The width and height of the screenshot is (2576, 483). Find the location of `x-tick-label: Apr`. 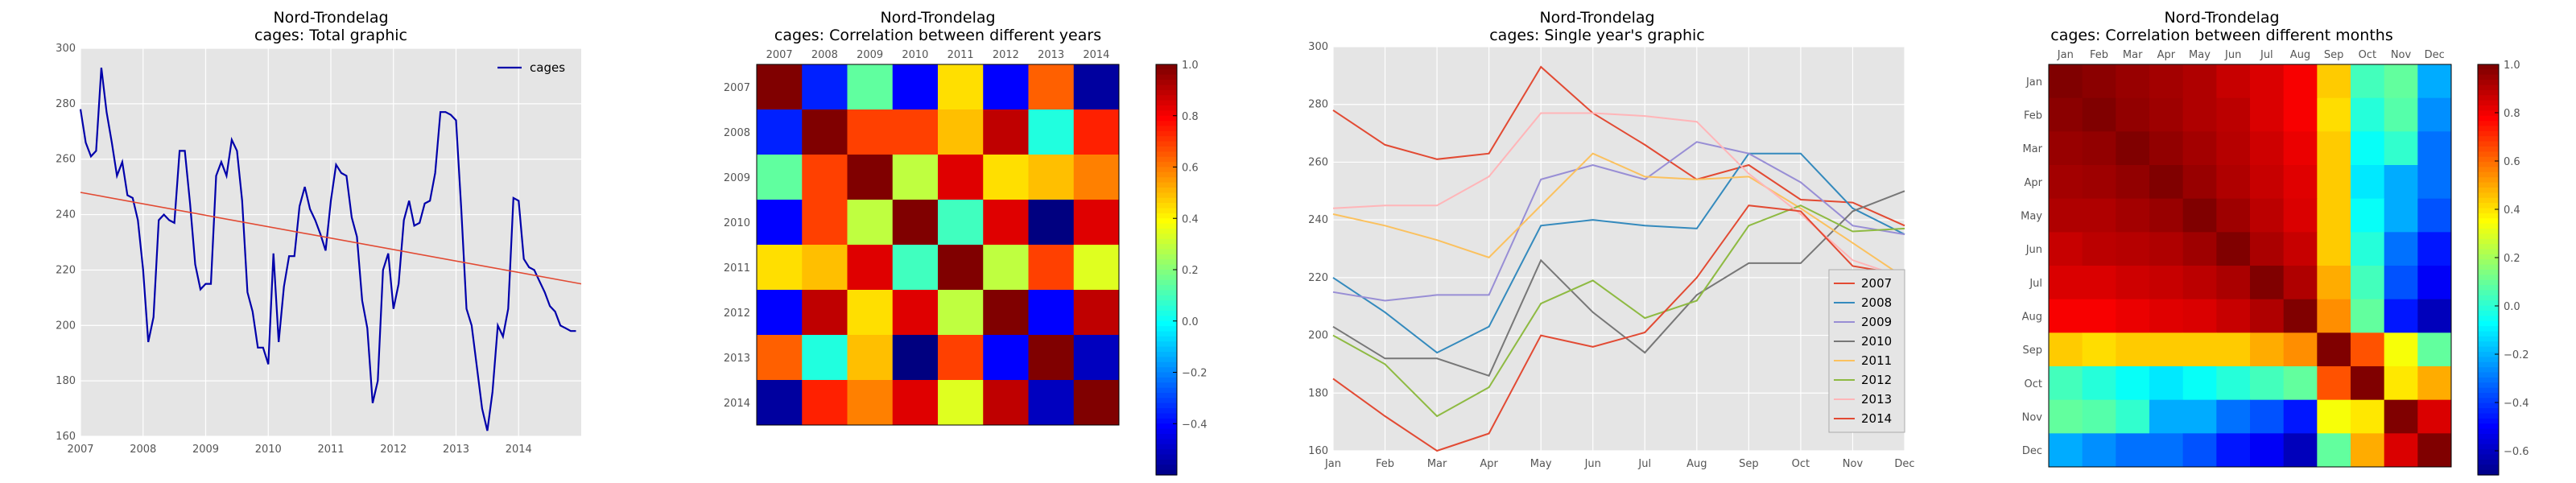

x-tick-label: Apr is located at coordinates (1489, 464).